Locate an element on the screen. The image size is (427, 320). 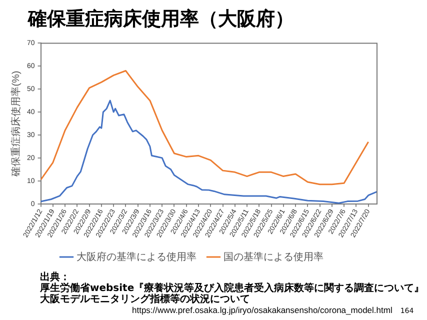
chart-title: 確保重症病床使用率（大阪府） is located at coordinates (161, 19).